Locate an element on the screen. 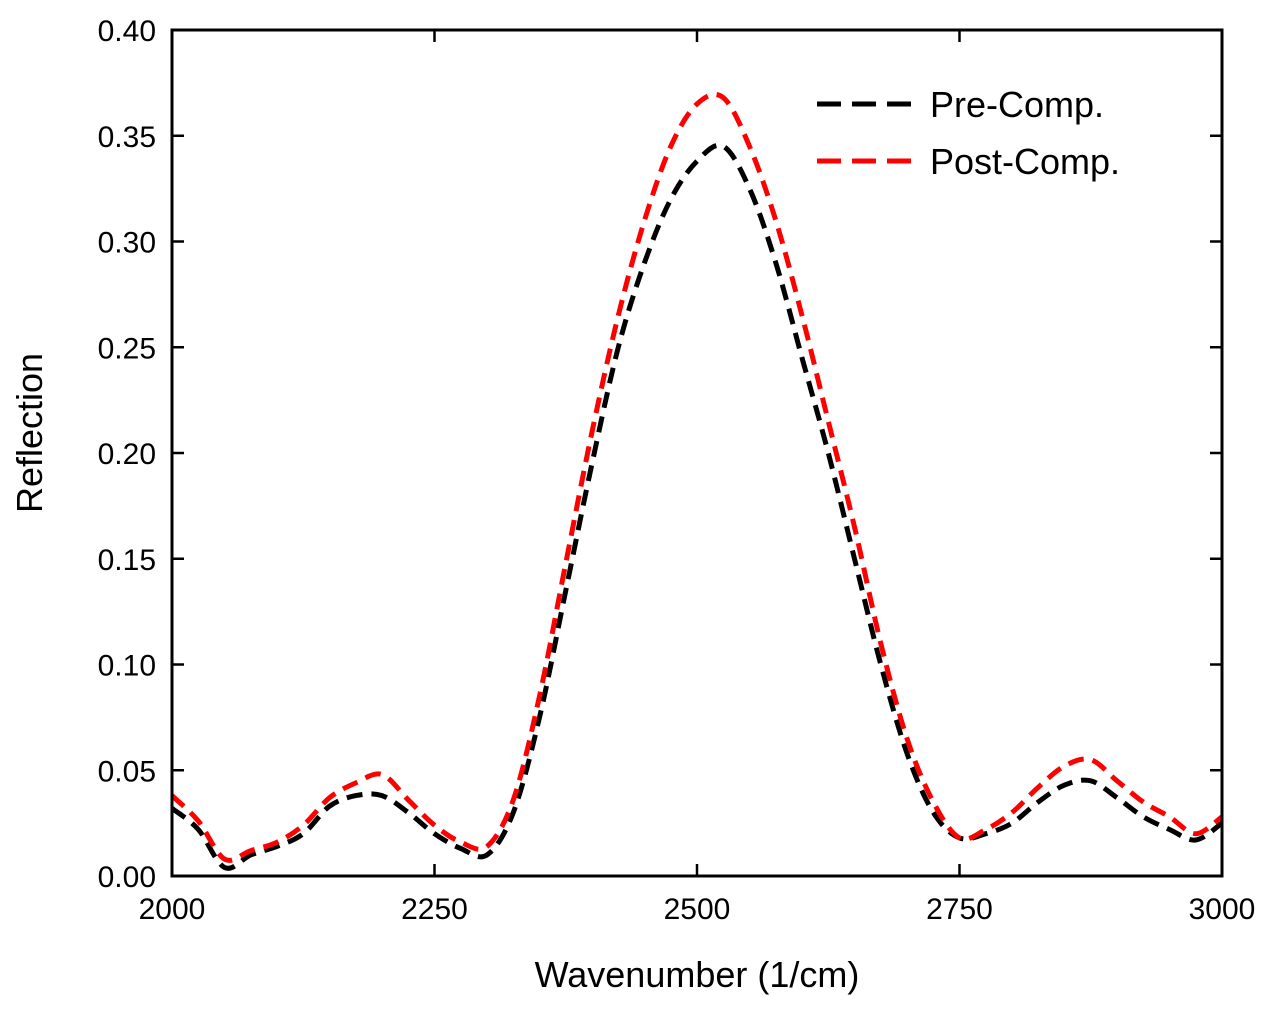 The height and width of the screenshot is (1019, 1277). y-tick-label: 0.20 is located at coordinates (127, 454).